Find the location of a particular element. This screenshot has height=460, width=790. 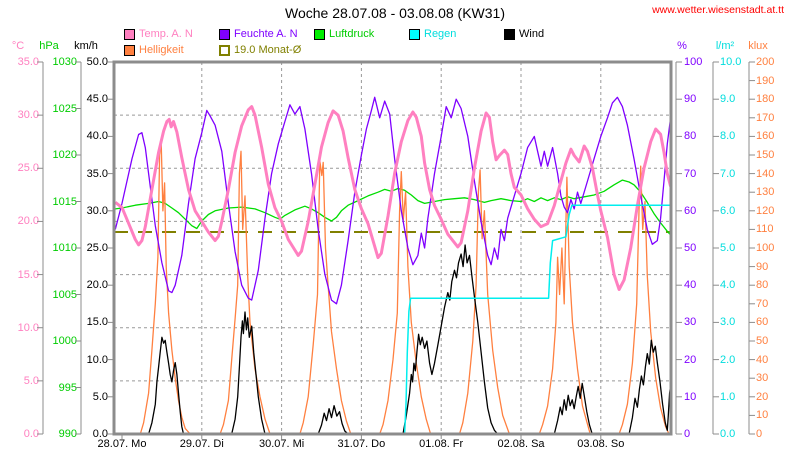

y-tick-label: 160 is located at coordinates (765, 136).